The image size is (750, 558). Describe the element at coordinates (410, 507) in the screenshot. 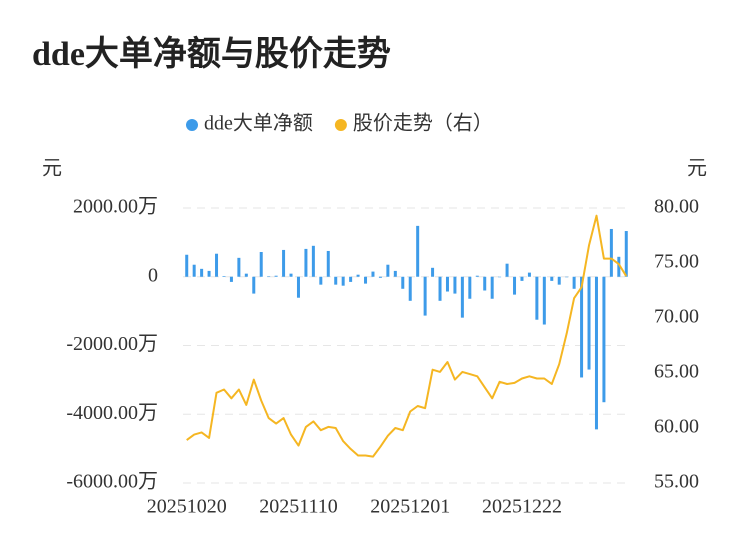

I see `x-tick-label: 20251201` at that location.